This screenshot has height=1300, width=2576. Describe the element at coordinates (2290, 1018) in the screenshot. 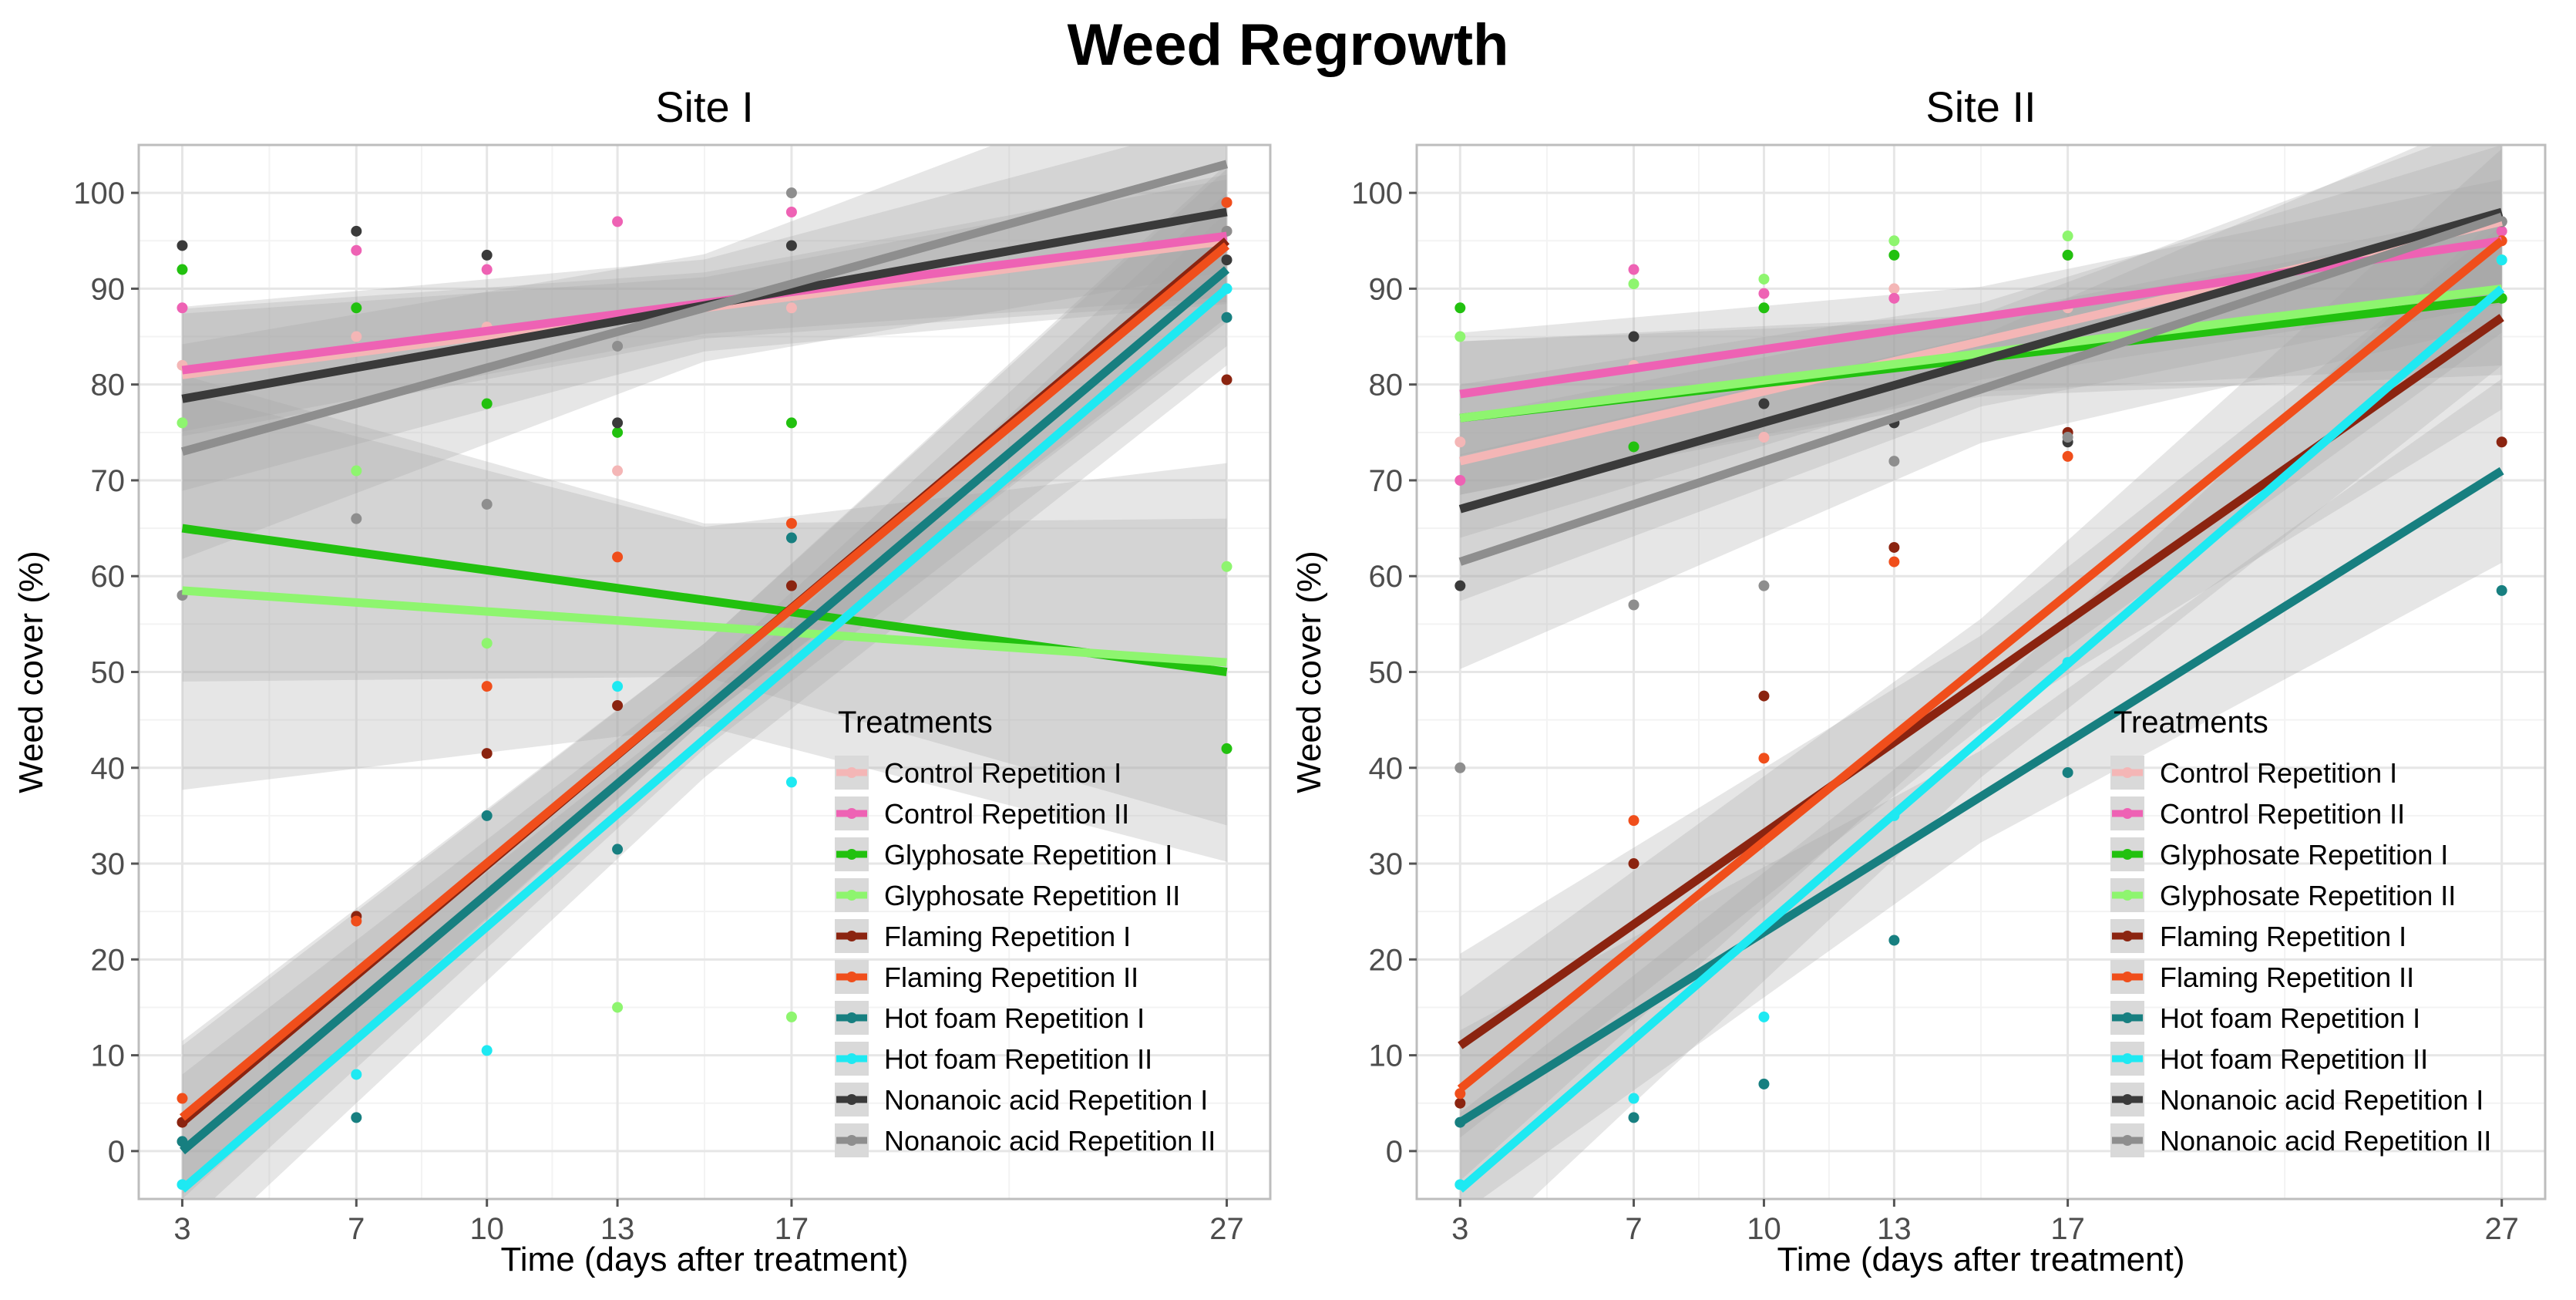

I see `legend-label: Hot foam Repetition I` at that location.